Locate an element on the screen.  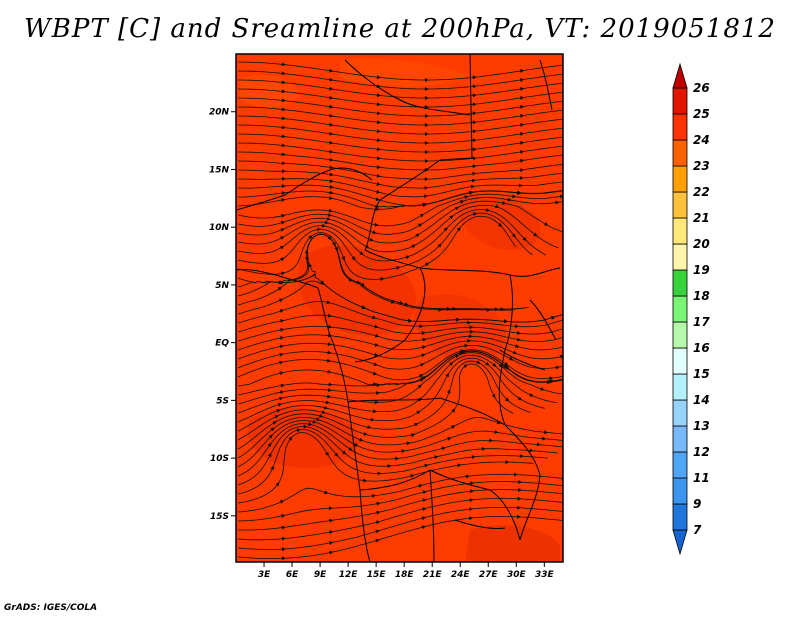
x-tick-label: 24E is located at coordinates (461, 575).